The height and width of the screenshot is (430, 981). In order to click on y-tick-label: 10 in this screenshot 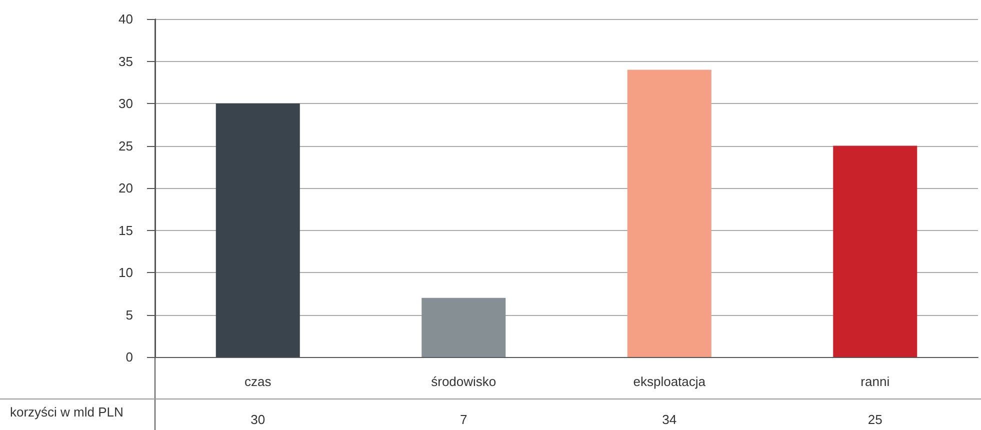, I will do `click(125, 272)`.